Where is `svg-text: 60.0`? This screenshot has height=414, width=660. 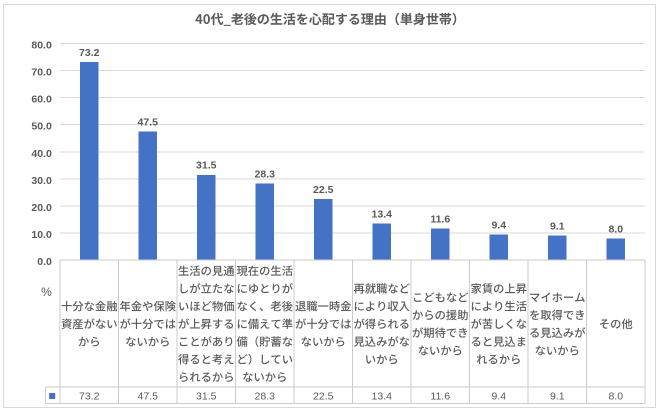
svg-text: 60.0 is located at coordinates (41, 100).